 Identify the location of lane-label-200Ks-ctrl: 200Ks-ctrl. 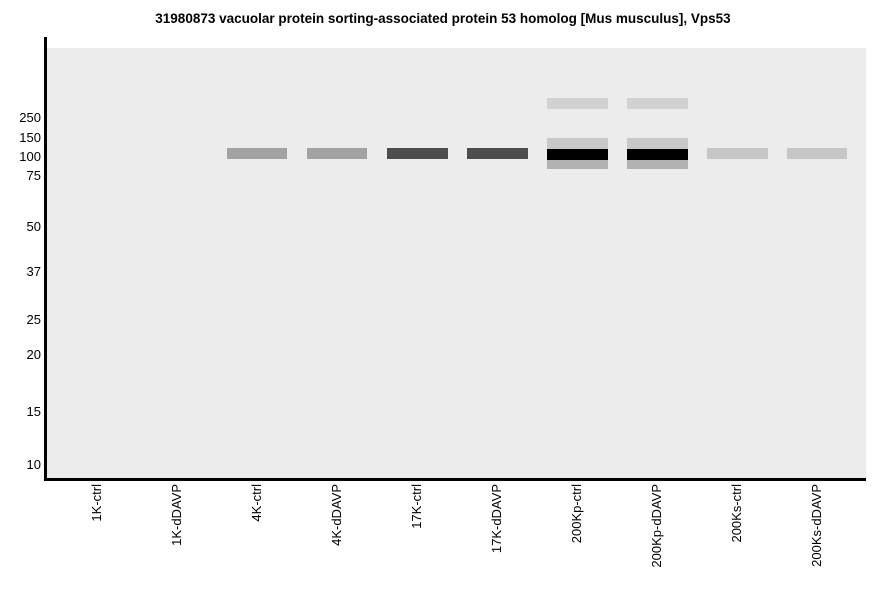
(736, 513).